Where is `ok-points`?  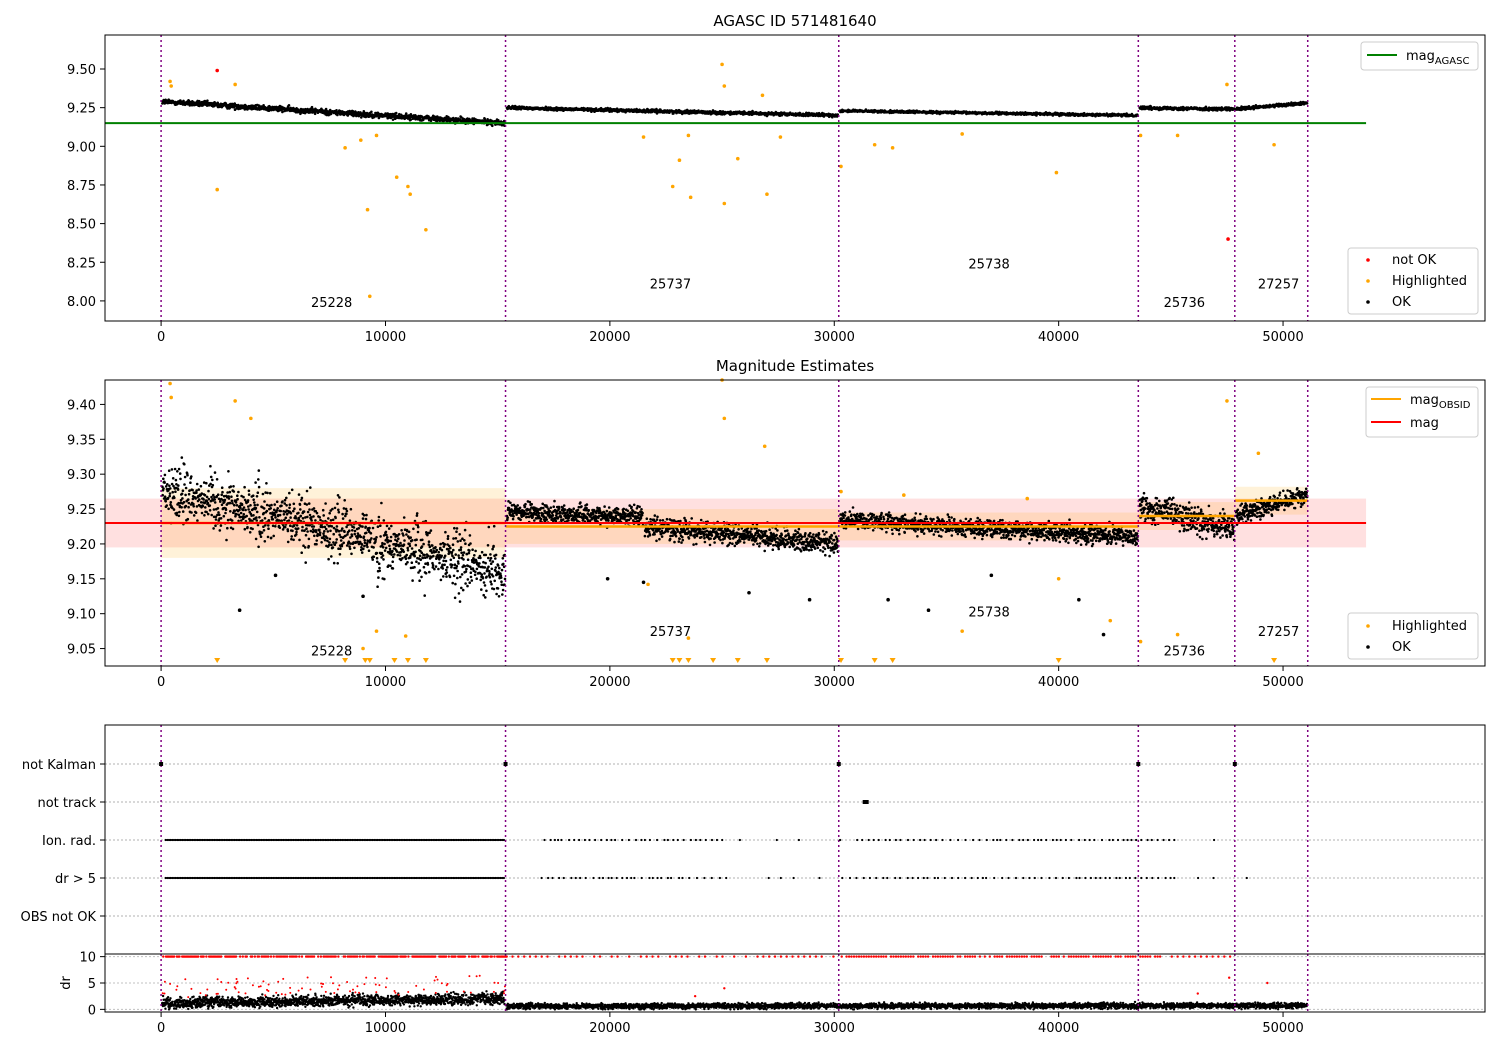
ok-points is located at coordinates (735, 113).